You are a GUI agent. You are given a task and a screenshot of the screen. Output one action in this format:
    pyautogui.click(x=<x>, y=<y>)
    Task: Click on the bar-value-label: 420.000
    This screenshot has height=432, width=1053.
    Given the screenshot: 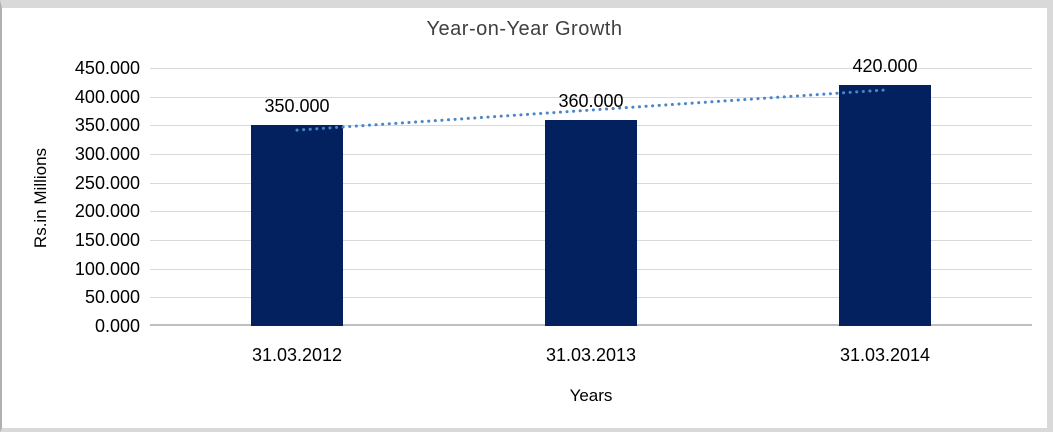 What is the action you would take?
    pyautogui.click(x=885, y=66)
    